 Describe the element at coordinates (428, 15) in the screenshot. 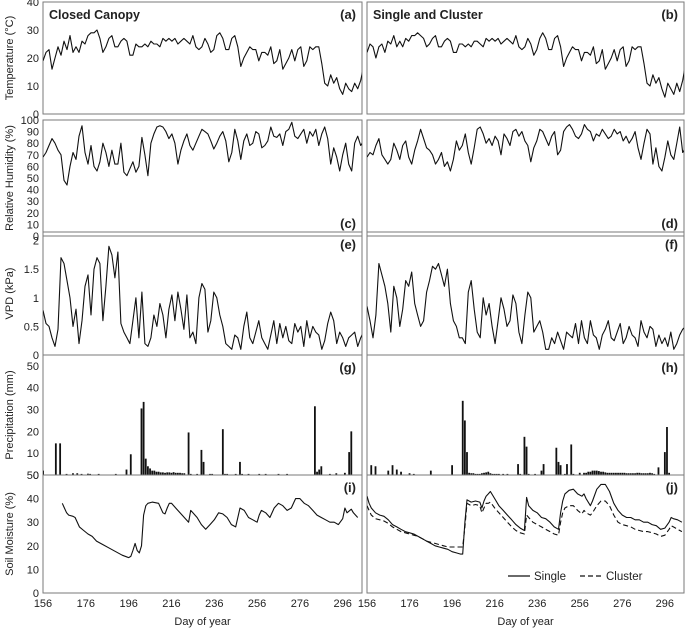

I see `column-title: Single and Cluster` at that location.